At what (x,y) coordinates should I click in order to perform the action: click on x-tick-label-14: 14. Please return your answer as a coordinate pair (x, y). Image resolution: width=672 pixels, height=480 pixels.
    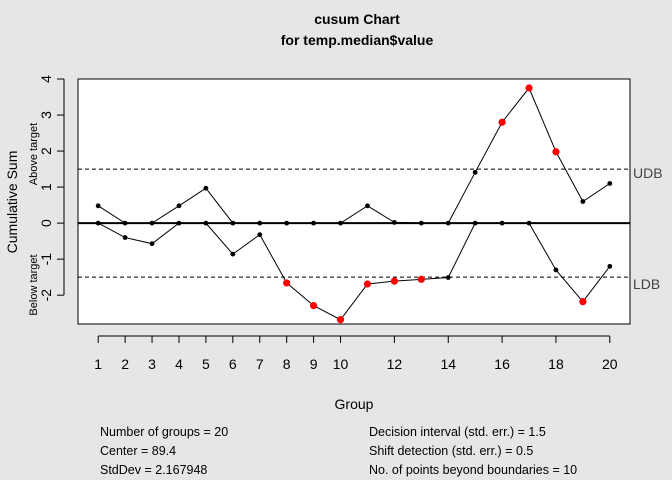
    Looking at the image, I should click on (448, 364).